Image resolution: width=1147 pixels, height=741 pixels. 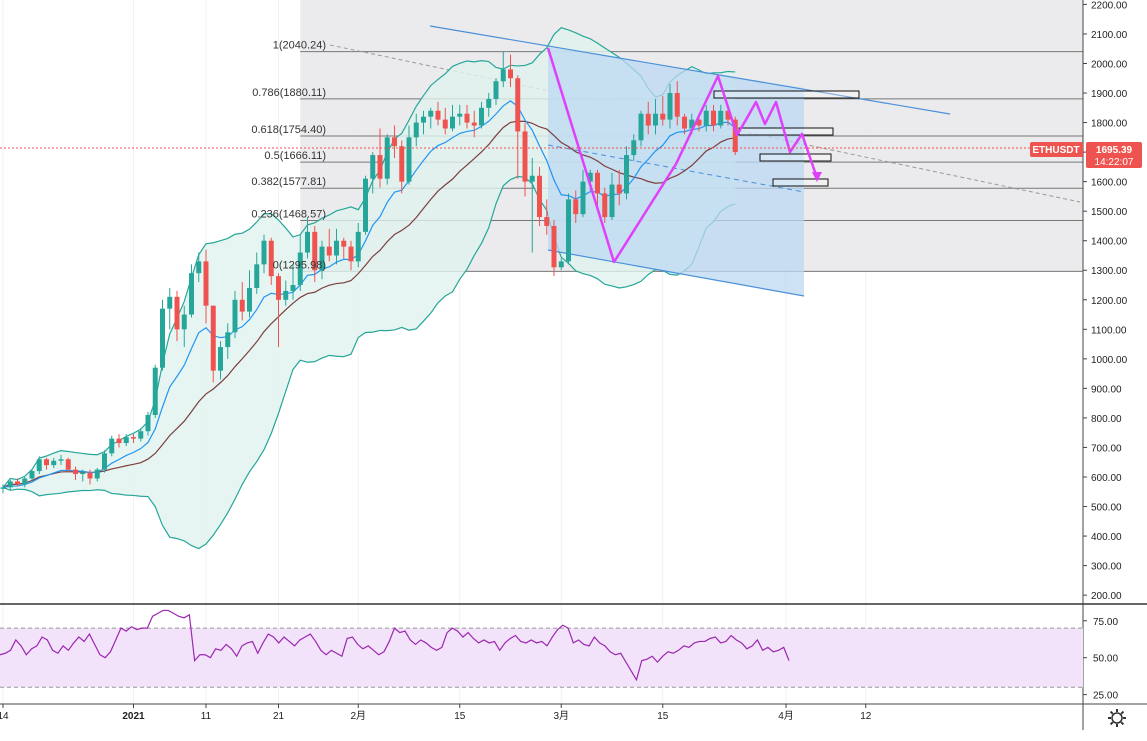 I want to click on zigzag-forecast, so click(x=684, y=155).